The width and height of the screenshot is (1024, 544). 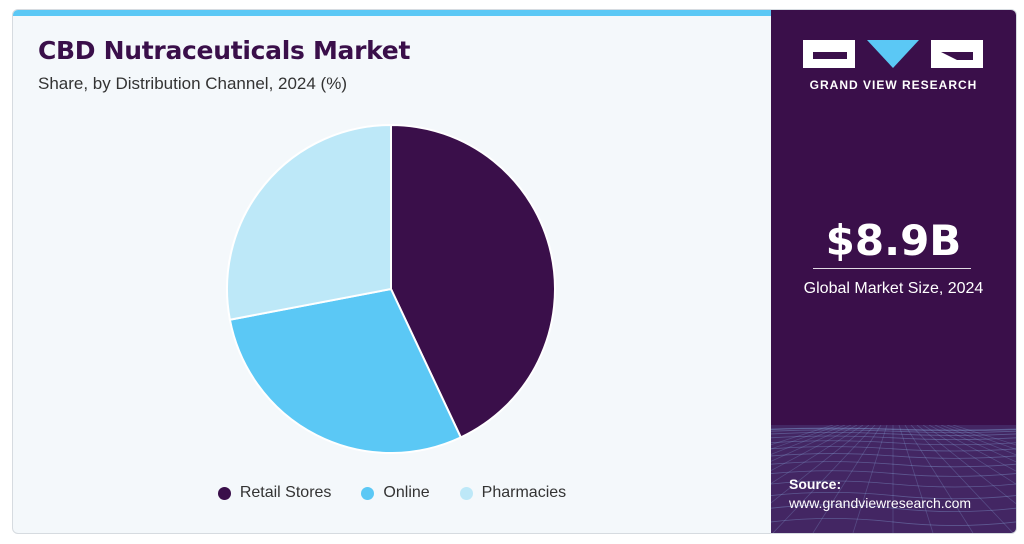 What do you see at coordinates (893, 288) in the screenshot?
I see `market-size-caption: Global Market Size, 2024` at bounding box center [893, 288].